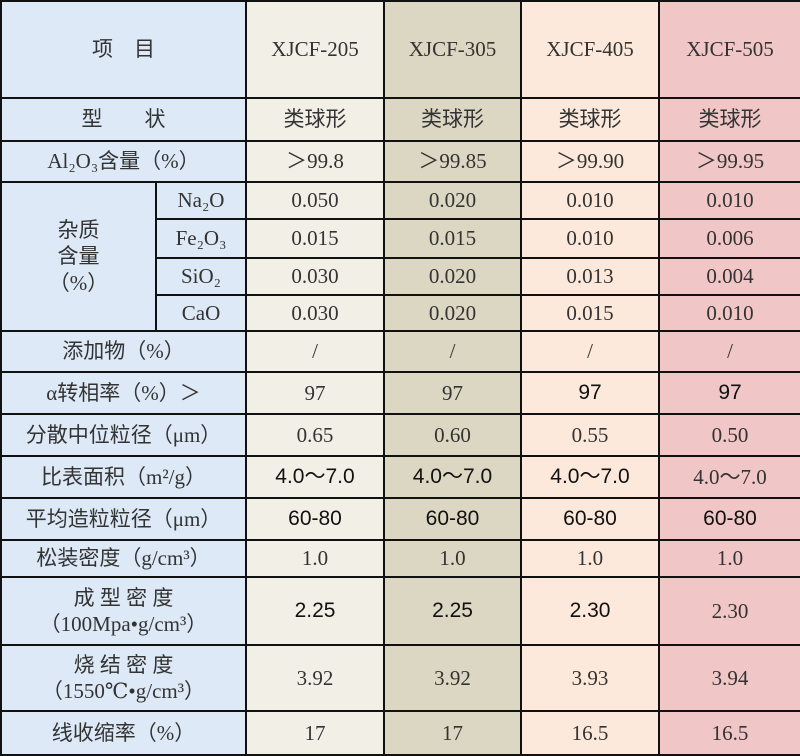 This screenshot has height=756, width=800. I want to click on row-label: 添加物（%）, so click(123, 351).